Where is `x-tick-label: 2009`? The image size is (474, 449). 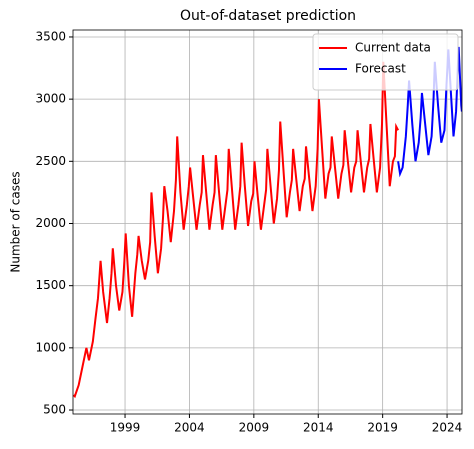
x-tick-label: 2009 is located at coordinates (254, 428).